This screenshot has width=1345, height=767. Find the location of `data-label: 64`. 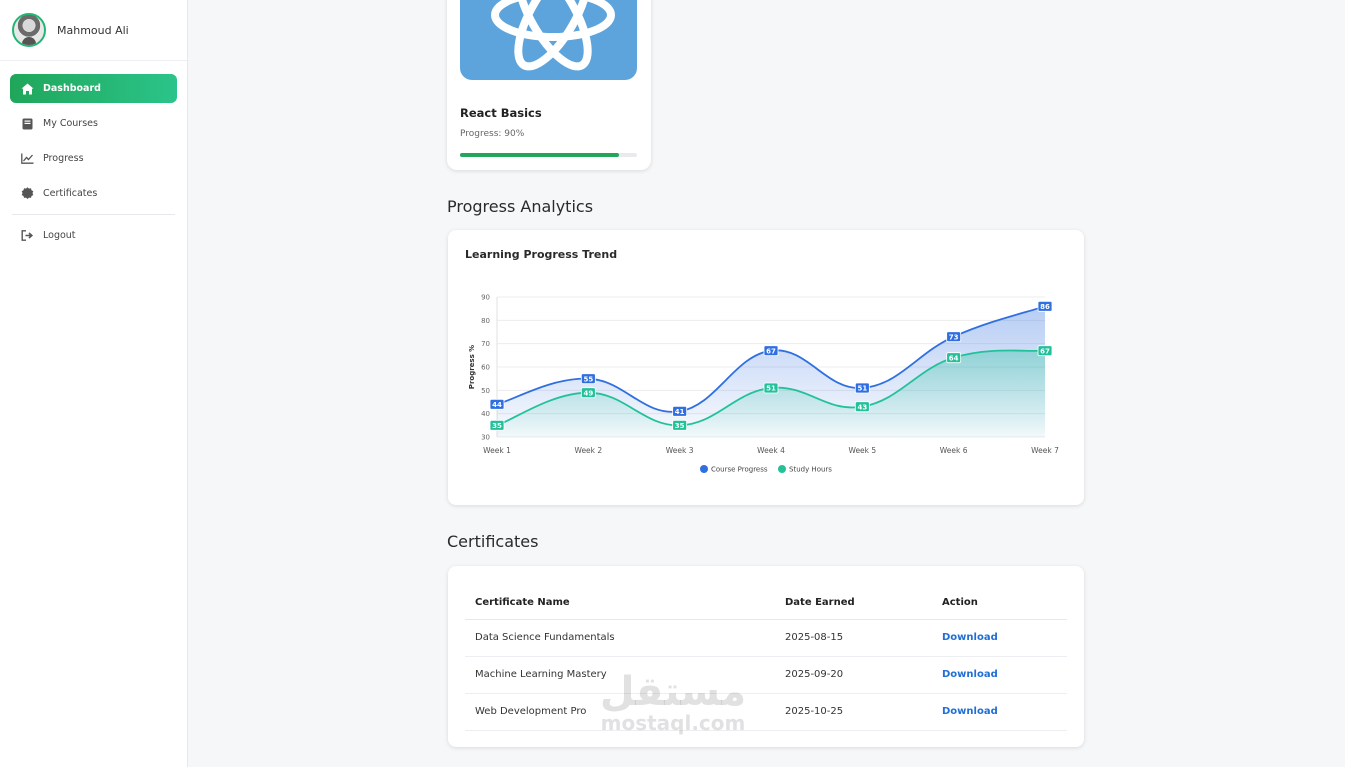

data-label: 64 is located at coordinates (954, 358).